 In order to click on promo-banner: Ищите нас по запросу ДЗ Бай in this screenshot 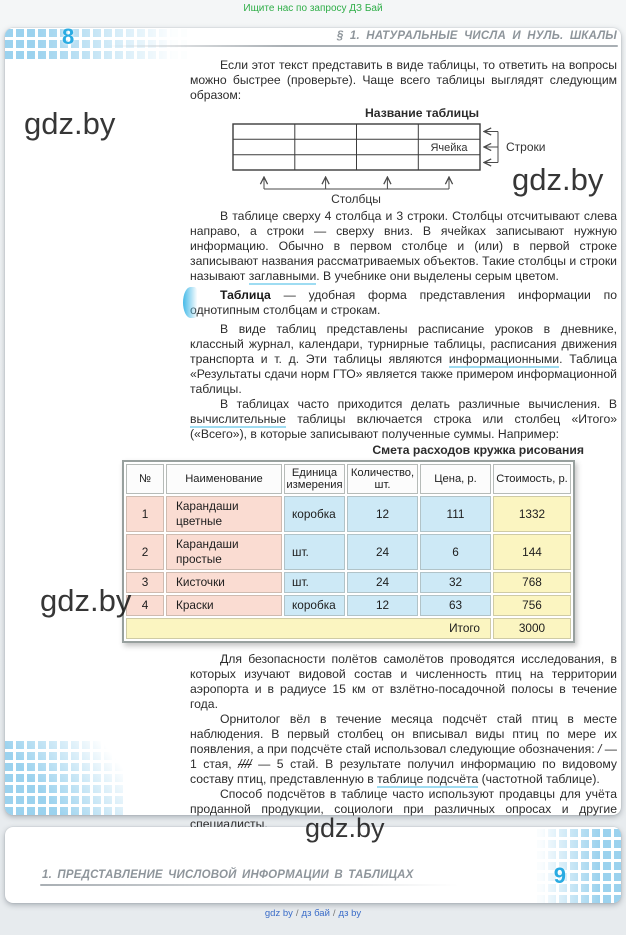, I will do `click(313, 8)`.